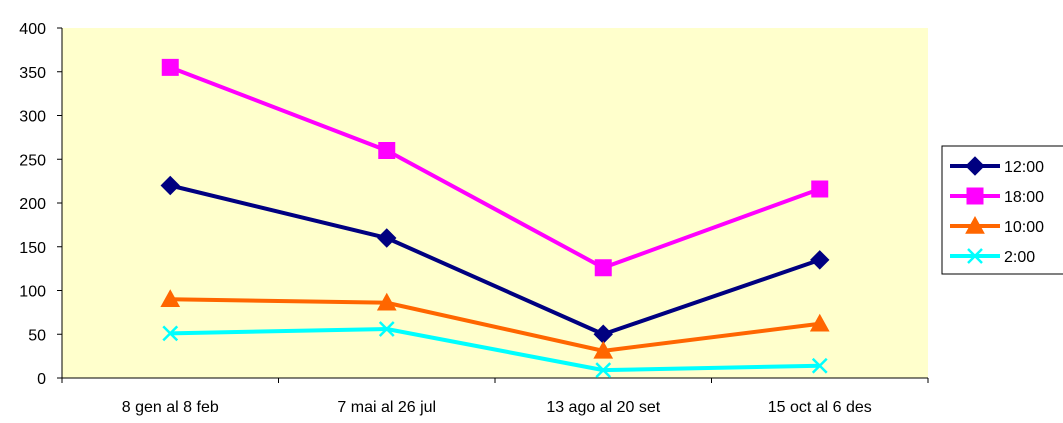 This screenshot has width=1063, height=423. Describe the element at coordinates (820, 407) in the screenshot. I see `x-tick-label: 15 oct al 6 des` at that location.